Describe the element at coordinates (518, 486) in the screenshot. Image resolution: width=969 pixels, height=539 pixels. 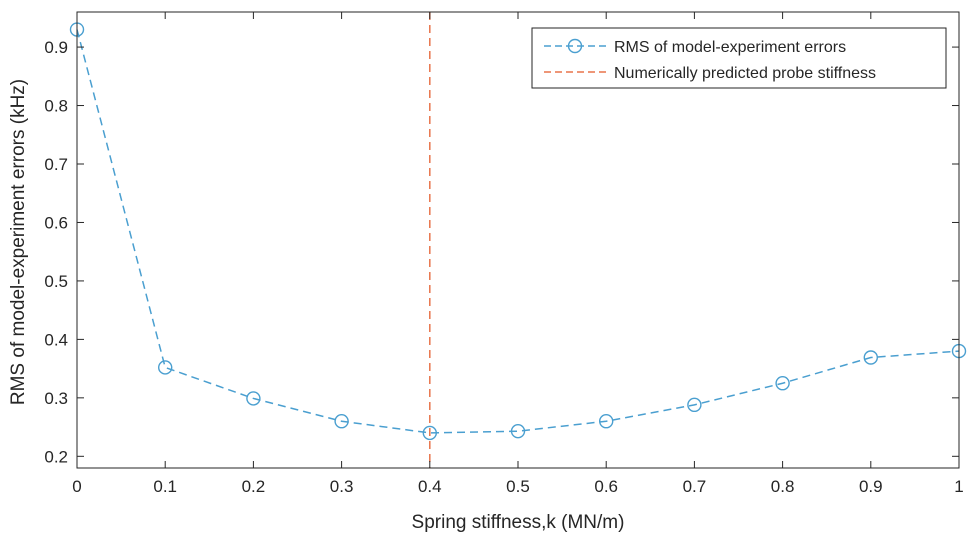
I see `x-tick-label: 0.5` at that location.